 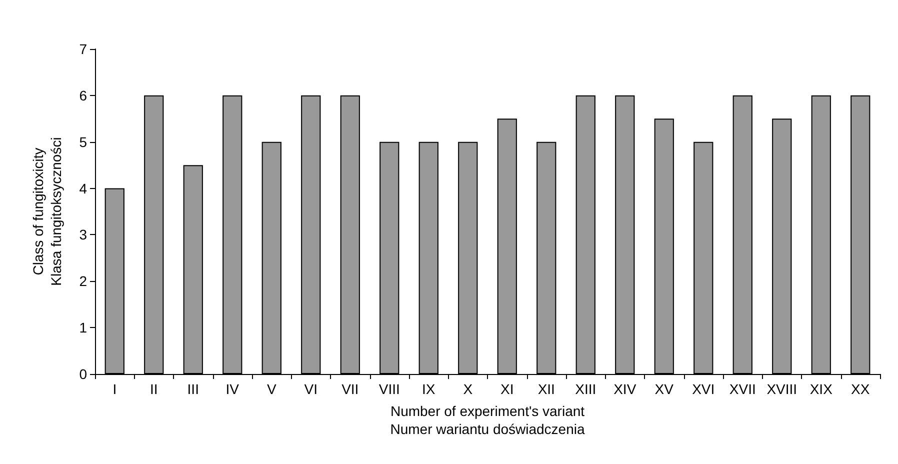 What do you see at coordinates (468, 389) in the screenshot?
I see `x-tick-label: X` at bounding box center [468, 389].